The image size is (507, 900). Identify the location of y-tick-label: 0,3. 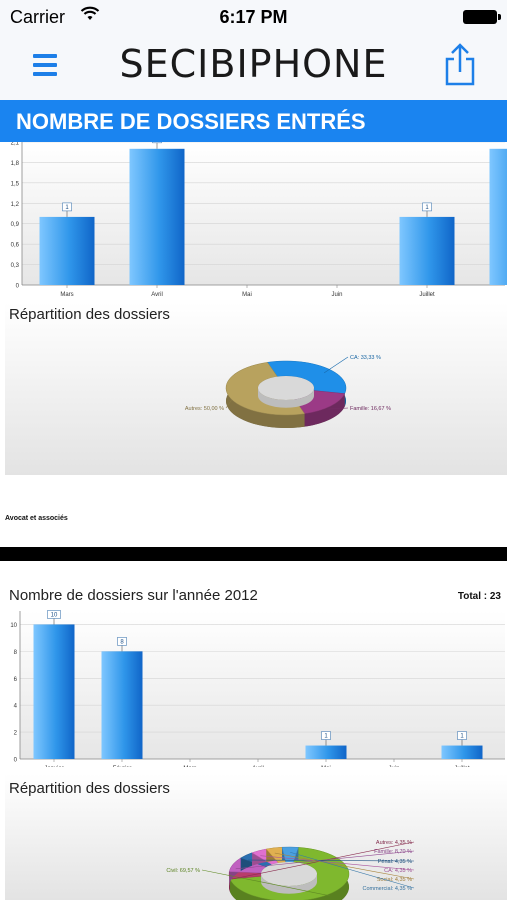
(15, 266).